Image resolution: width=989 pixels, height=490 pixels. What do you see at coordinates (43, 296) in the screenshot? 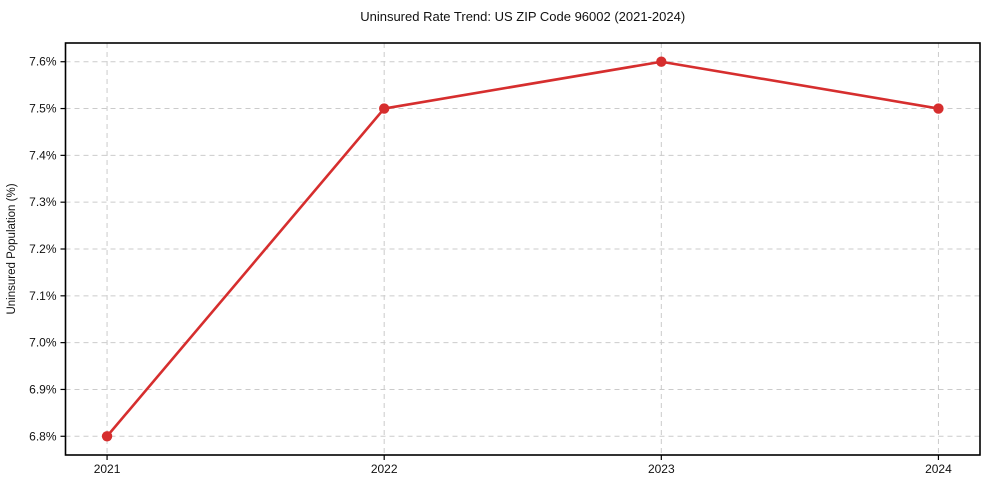
I see `y-tick-label: 7.1%` at bounding box center [43, 296].